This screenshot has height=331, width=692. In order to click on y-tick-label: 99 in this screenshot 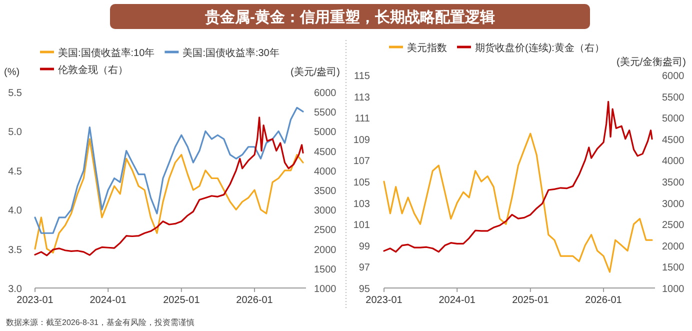, I will do `click(364, 246)`.